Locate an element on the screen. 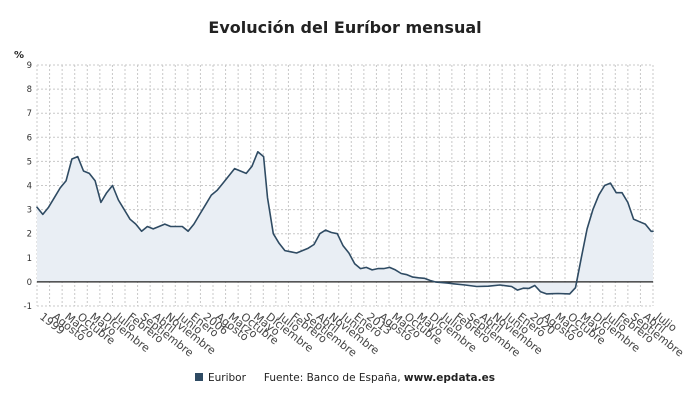  source-site: www.epdata.es is located at coordinates (449, 378).